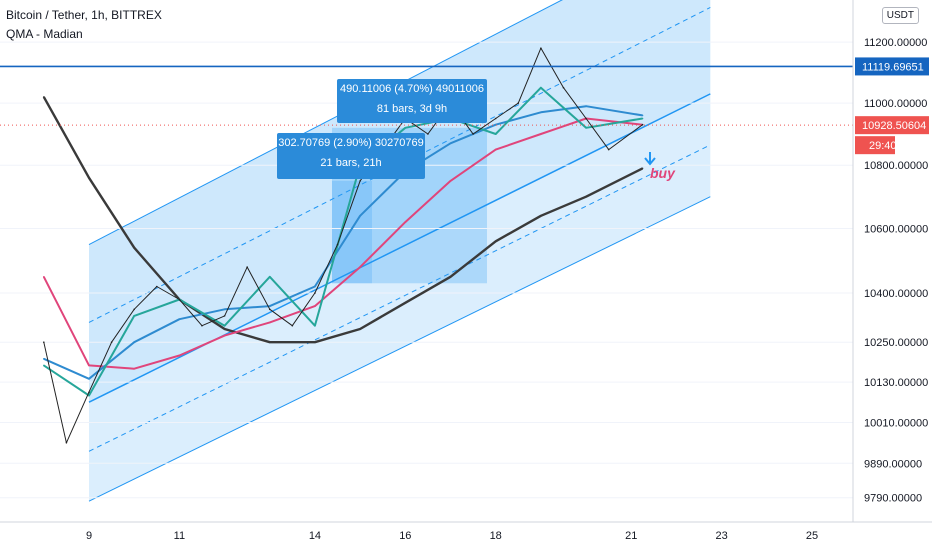 The width and height of the screenshot is (932, 550). What do you see at coordinates (351, 143) in the screenshot?
I see `measurement-2-price: 302.70769 (2.90%) 30270769` at bounding box center [351, 143].